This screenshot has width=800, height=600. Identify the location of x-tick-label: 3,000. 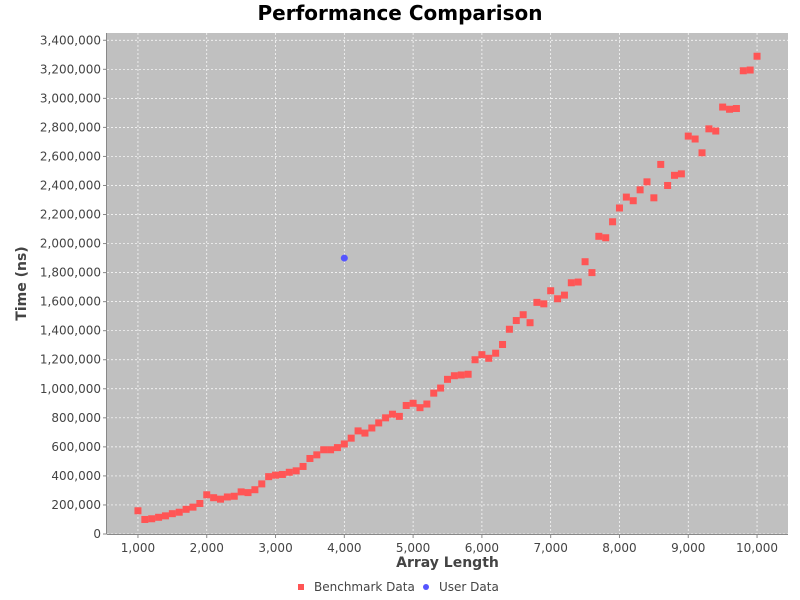
(275, 548).